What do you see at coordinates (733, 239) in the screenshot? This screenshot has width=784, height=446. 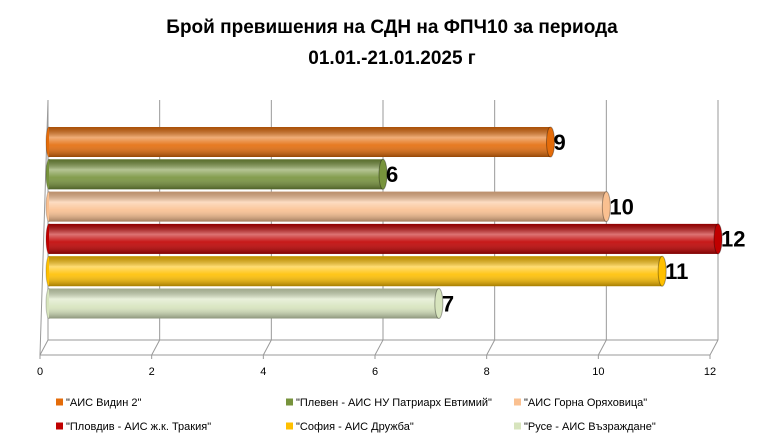 I see `data-label: 12` at bounding box center [733, 239].